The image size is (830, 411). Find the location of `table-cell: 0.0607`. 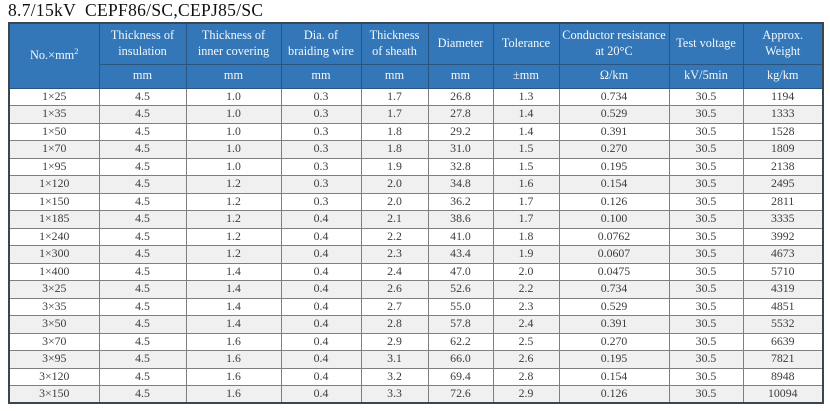

table-cell: 0.0607 is located at coordinates (614, 254).